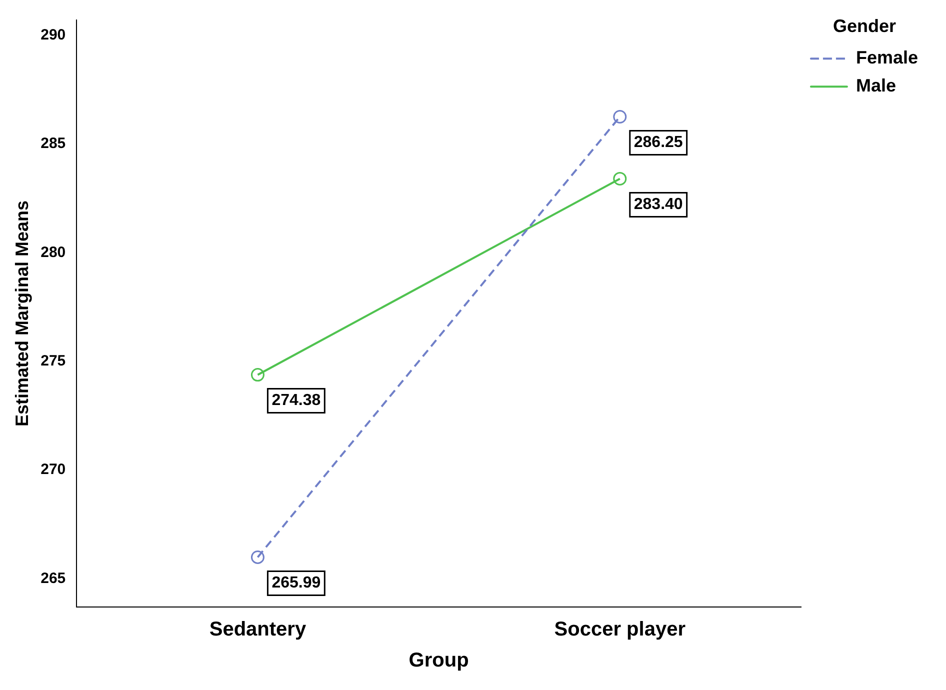 This screenshot has width=946, height=690. Describe the element at coordinates (53, 252) in the screenshot. I see `y-tick-label: 280` at that location.